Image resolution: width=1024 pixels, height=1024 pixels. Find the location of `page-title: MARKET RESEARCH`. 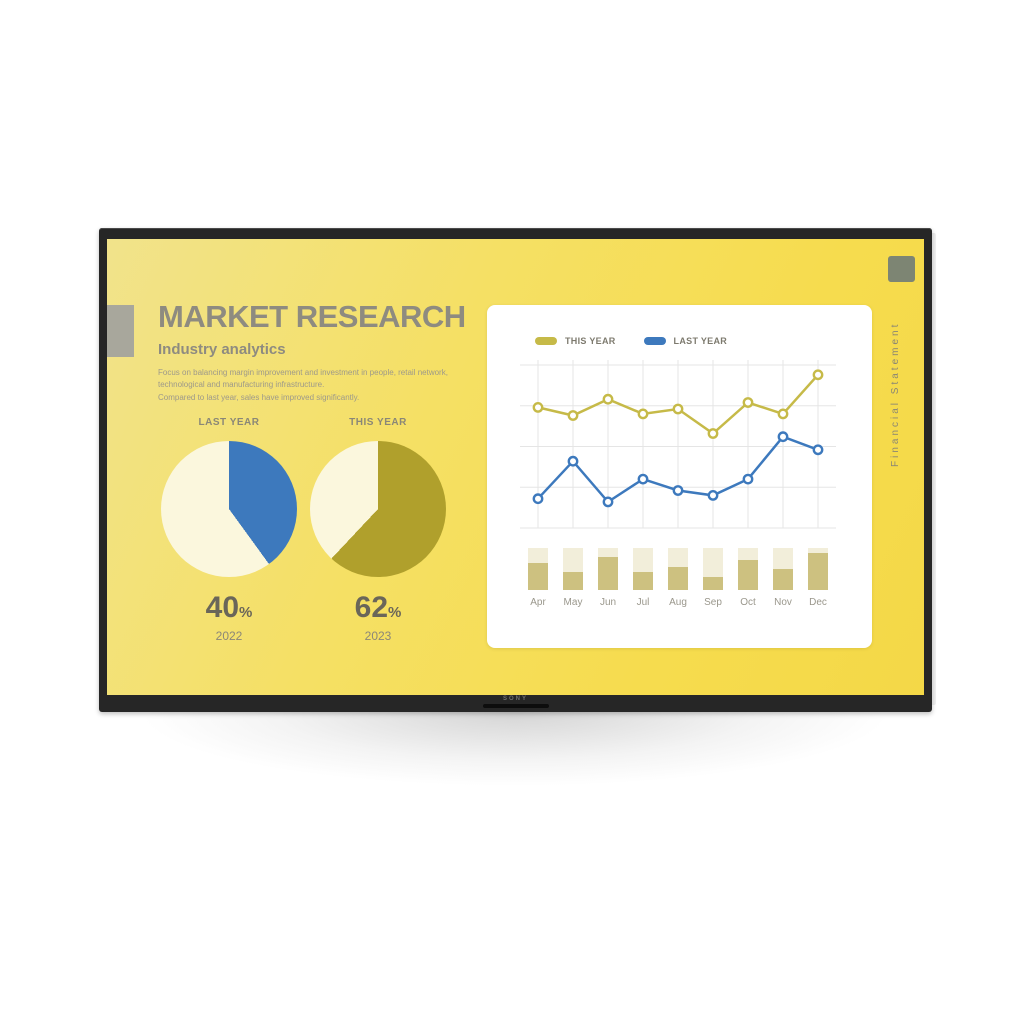

page-title: MARKET RESEARCH is located at coordinates (312, 316).